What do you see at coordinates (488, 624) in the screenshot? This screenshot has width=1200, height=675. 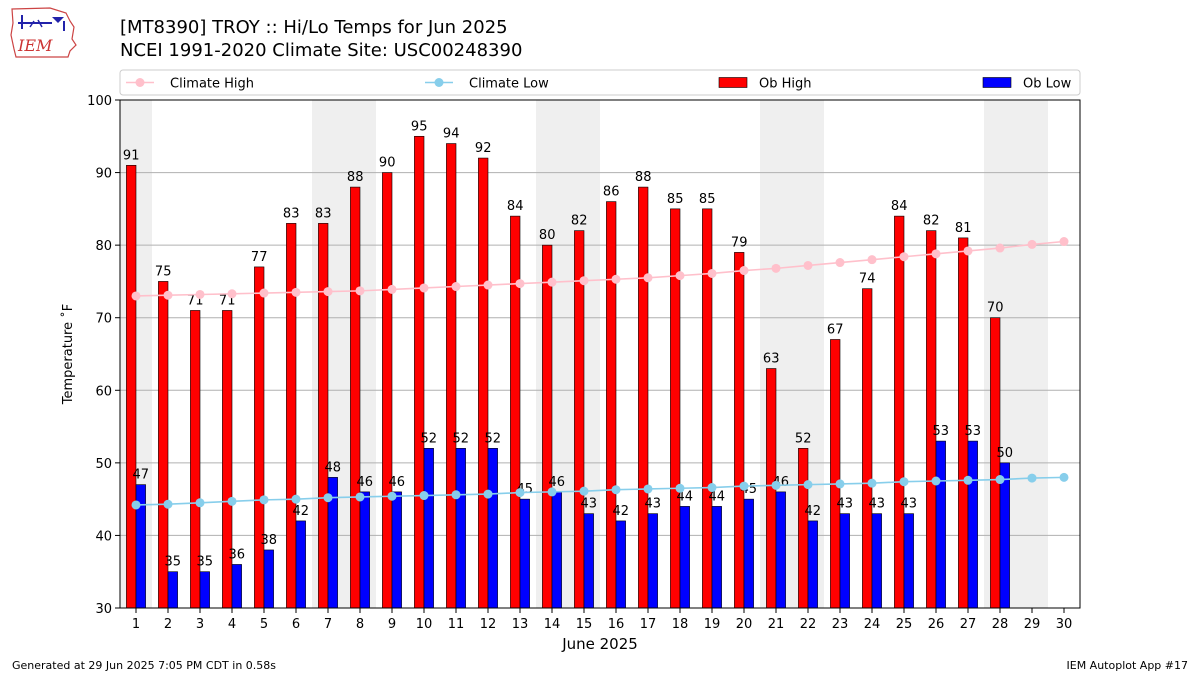 I see `x-tick-label: 12` at bounding box center [488, 624].